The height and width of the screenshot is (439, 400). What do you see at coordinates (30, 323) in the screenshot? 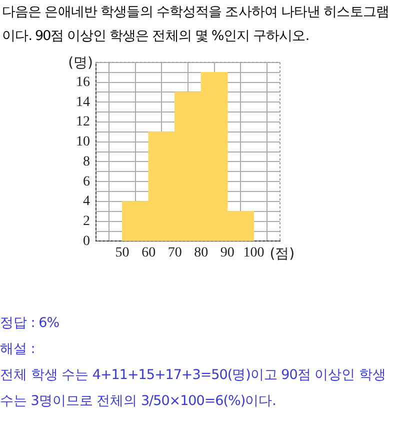
I see `text: 정답 : 6%` at bounding box center [30, 323].